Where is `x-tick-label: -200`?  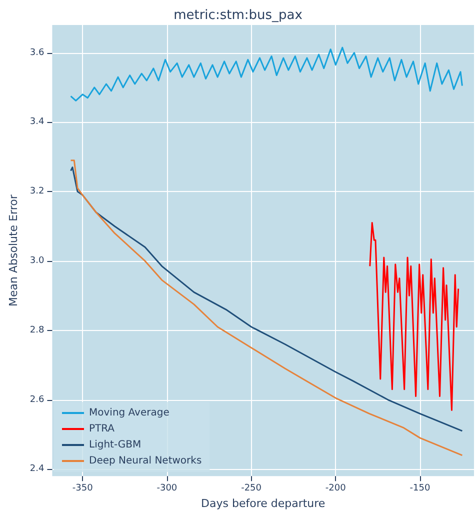
x-tick-label: -200 is located at coordinates (335, 489).